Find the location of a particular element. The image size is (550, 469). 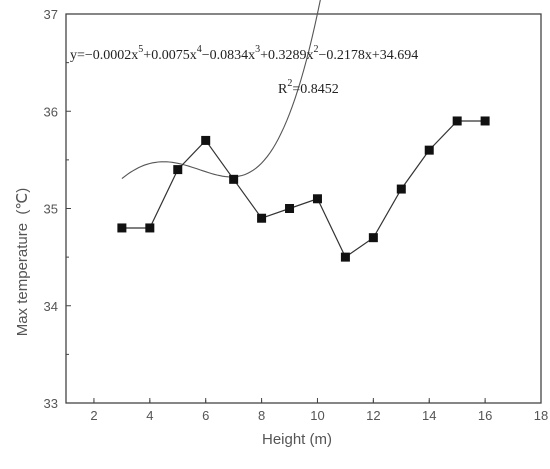

x-tick-label: 12 is located at coordinates (373, 415).